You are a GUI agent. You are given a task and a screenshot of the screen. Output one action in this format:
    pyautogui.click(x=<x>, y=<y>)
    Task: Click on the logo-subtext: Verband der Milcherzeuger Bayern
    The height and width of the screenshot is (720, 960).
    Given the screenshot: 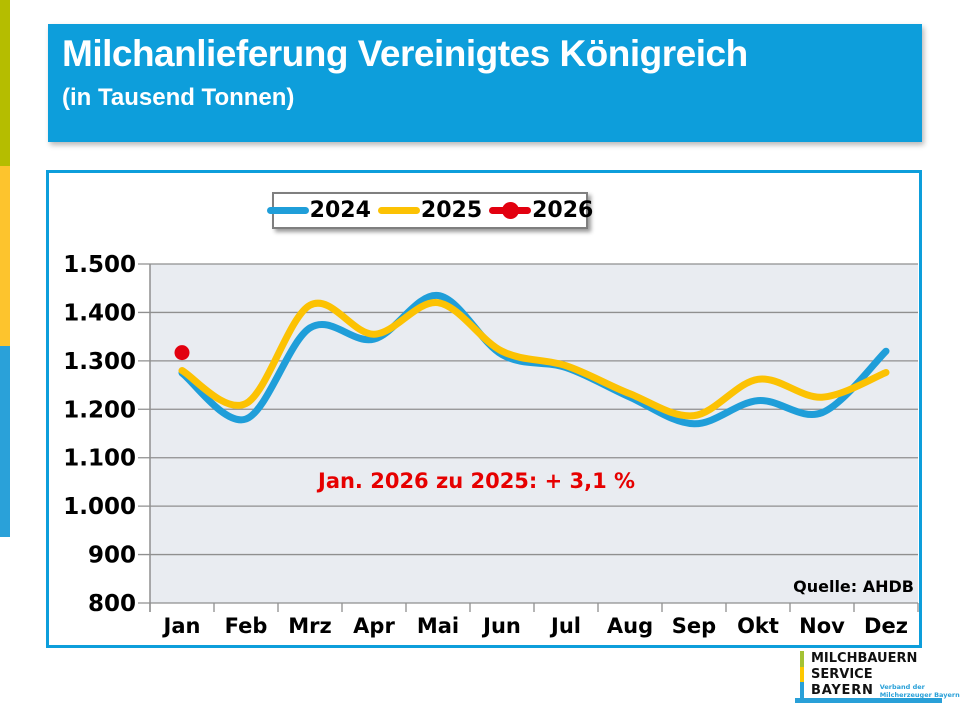 What is the action you would take?
    pyautogui.click(x=920, y=691)
    